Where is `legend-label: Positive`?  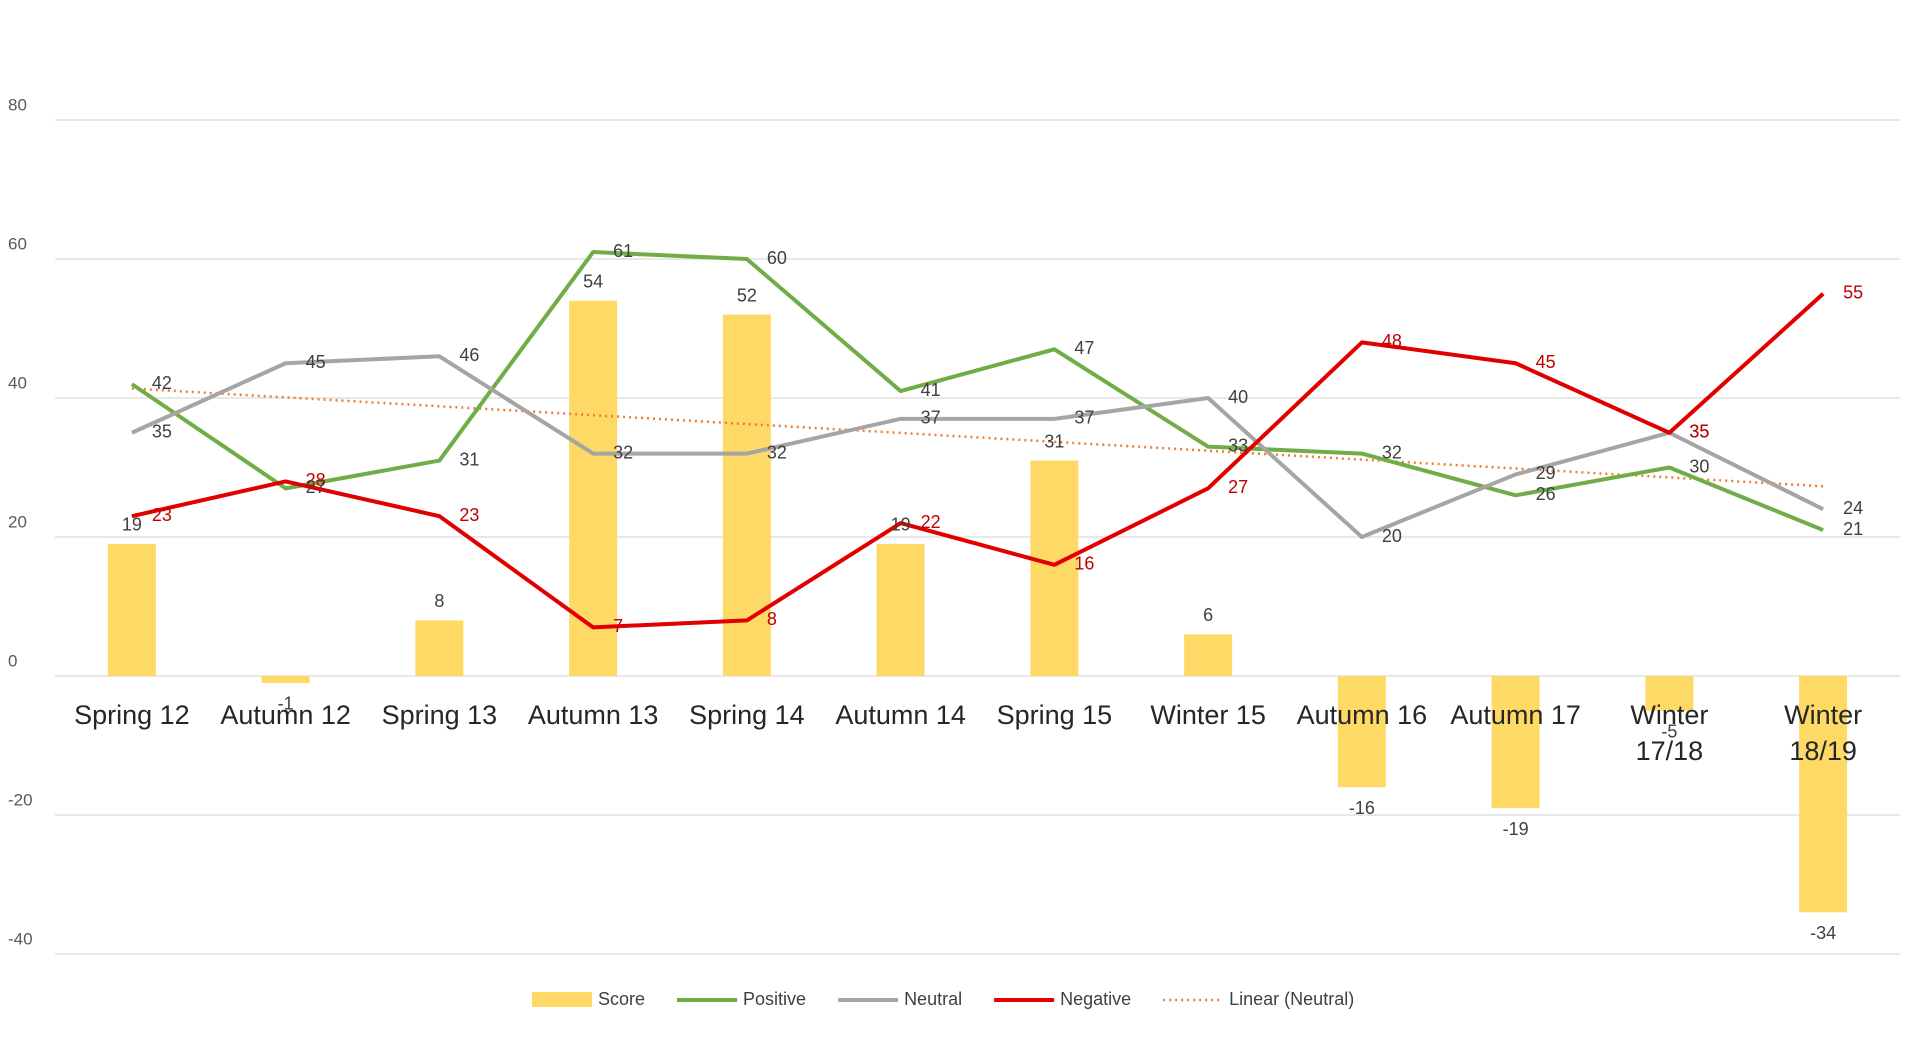
legend-label: Positive is located at coordinates (774, 999).